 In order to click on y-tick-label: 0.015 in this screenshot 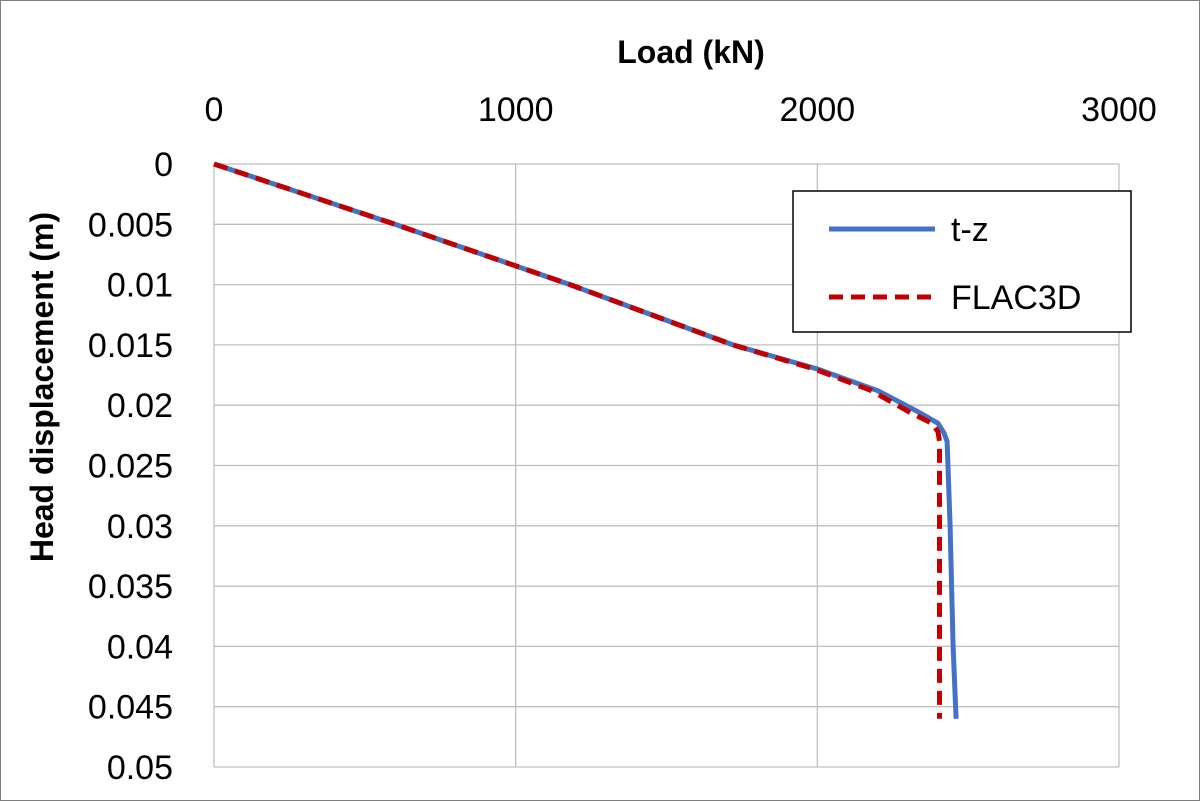, I will do `click(130, 346)`.